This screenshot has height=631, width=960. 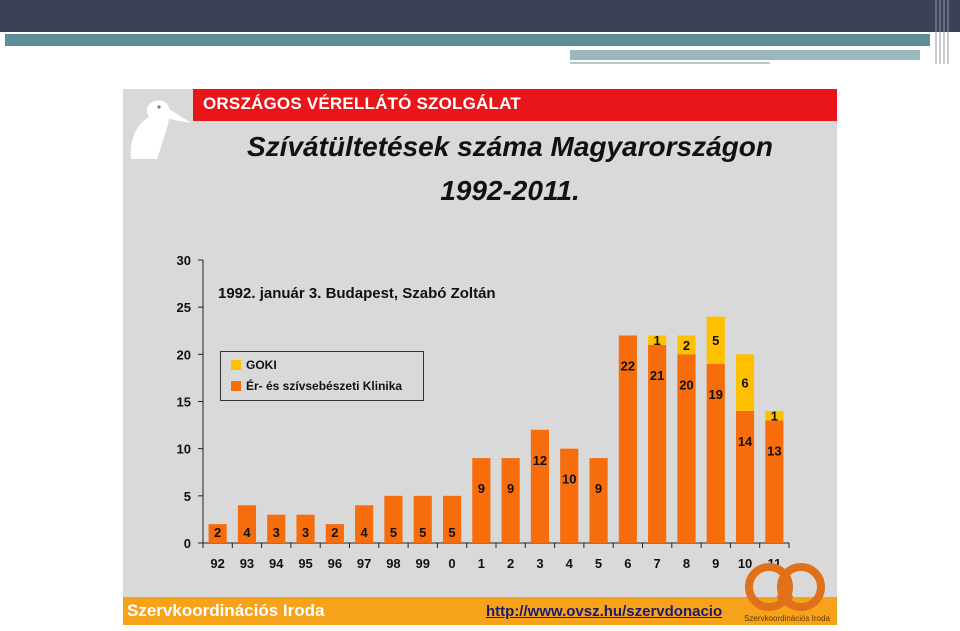 What do you see at coordinates (657, 375) in the screenshot?
I see `data-label-klinika: 21` at bounding box center [657, 375].